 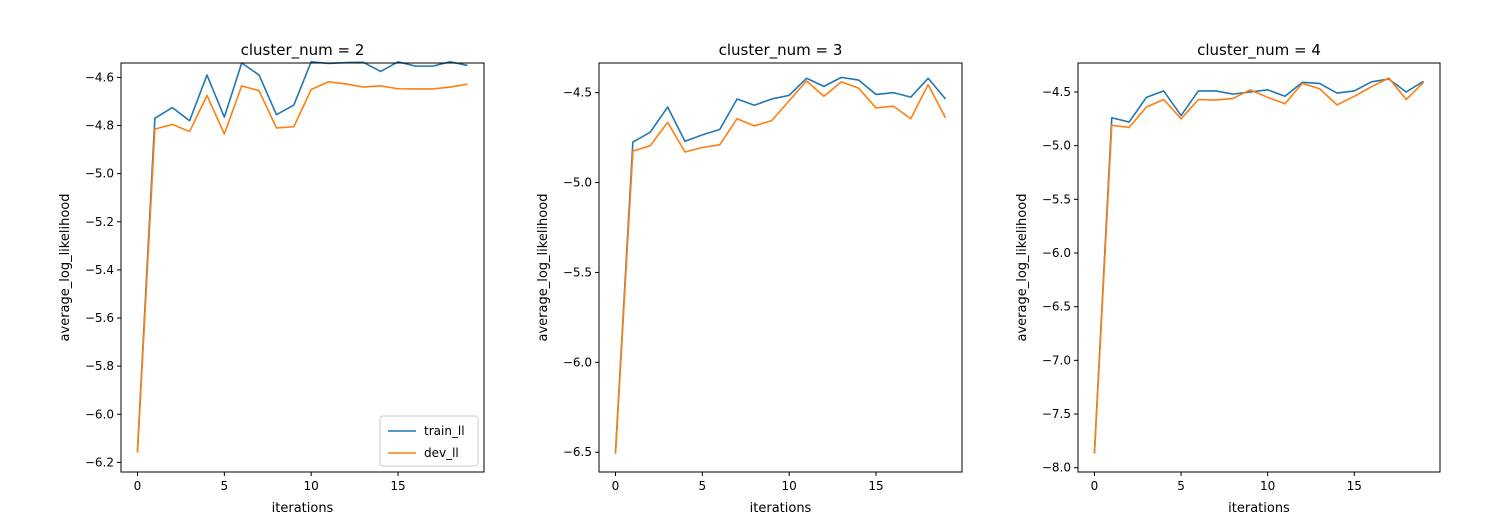 What do you see at coordinates (303, 50) in the screenshot?
I see `chart-title: cluster_num = 2` at bounding box center [303, 50].